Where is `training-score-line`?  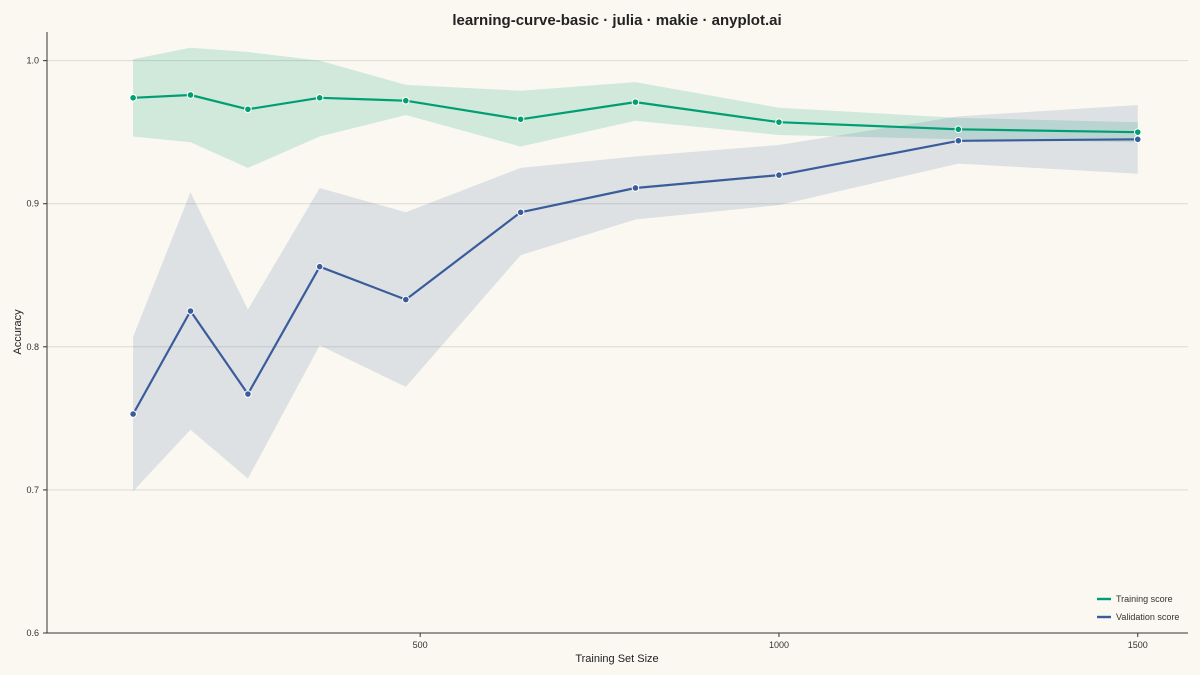 training-score-line is located at coordinates (635, 113).